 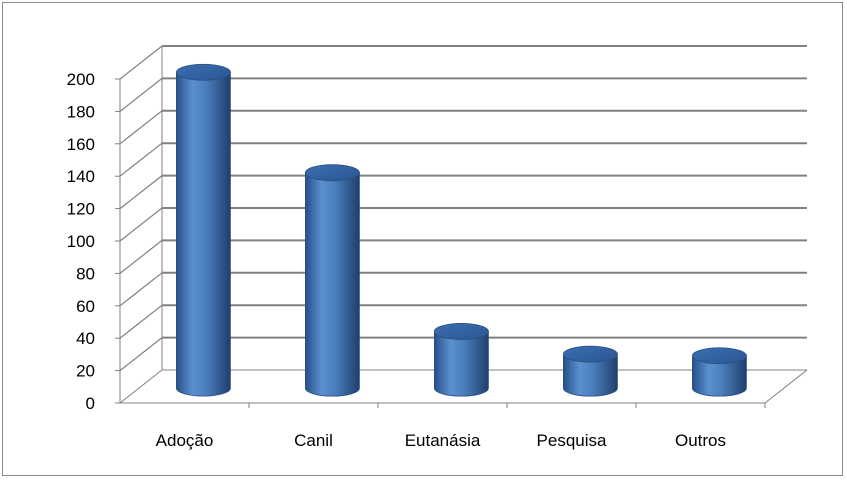 What do you see at coordinates (85, 338) in the screenshot?
I see `y-tick-label: 40` at bounding box center [85, 338].